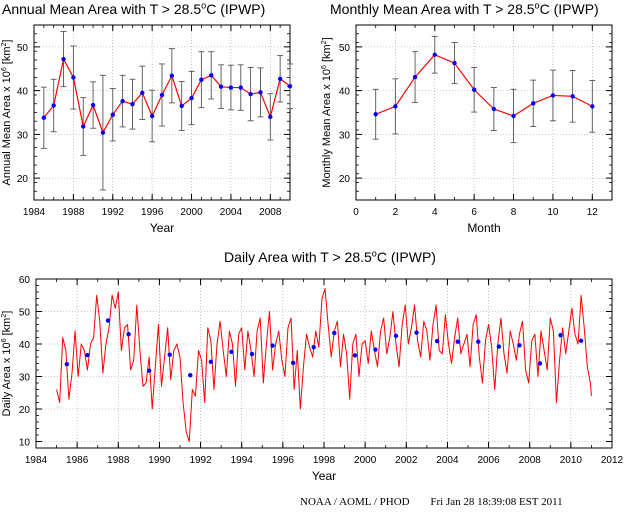 Image resolution: width=640 pixels, height=513 pixels. What do you see at coordinates (25, 280) in the screenshot?
I see `y-tick-label: 60` at bounding box center [25, 280].